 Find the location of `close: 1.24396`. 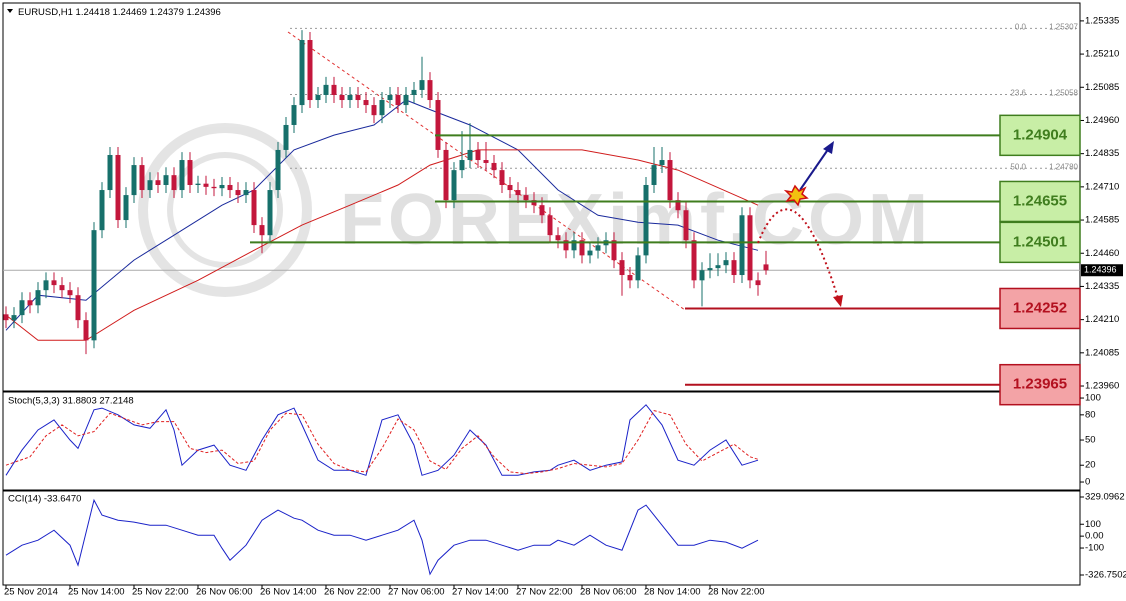

close: 1.24396 is located at coordinates (204, 12).